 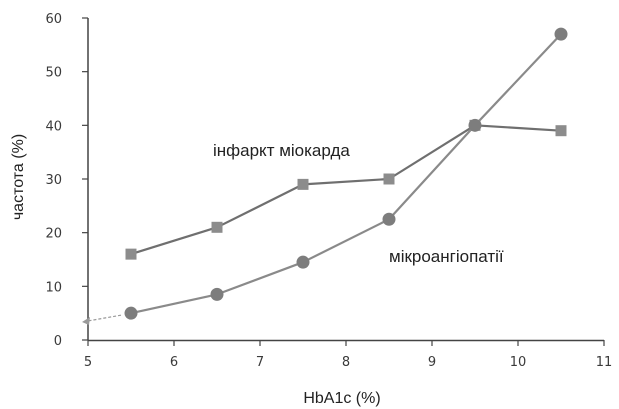 I want to click on y-tick-label: 60, so click(x=53, y=19).